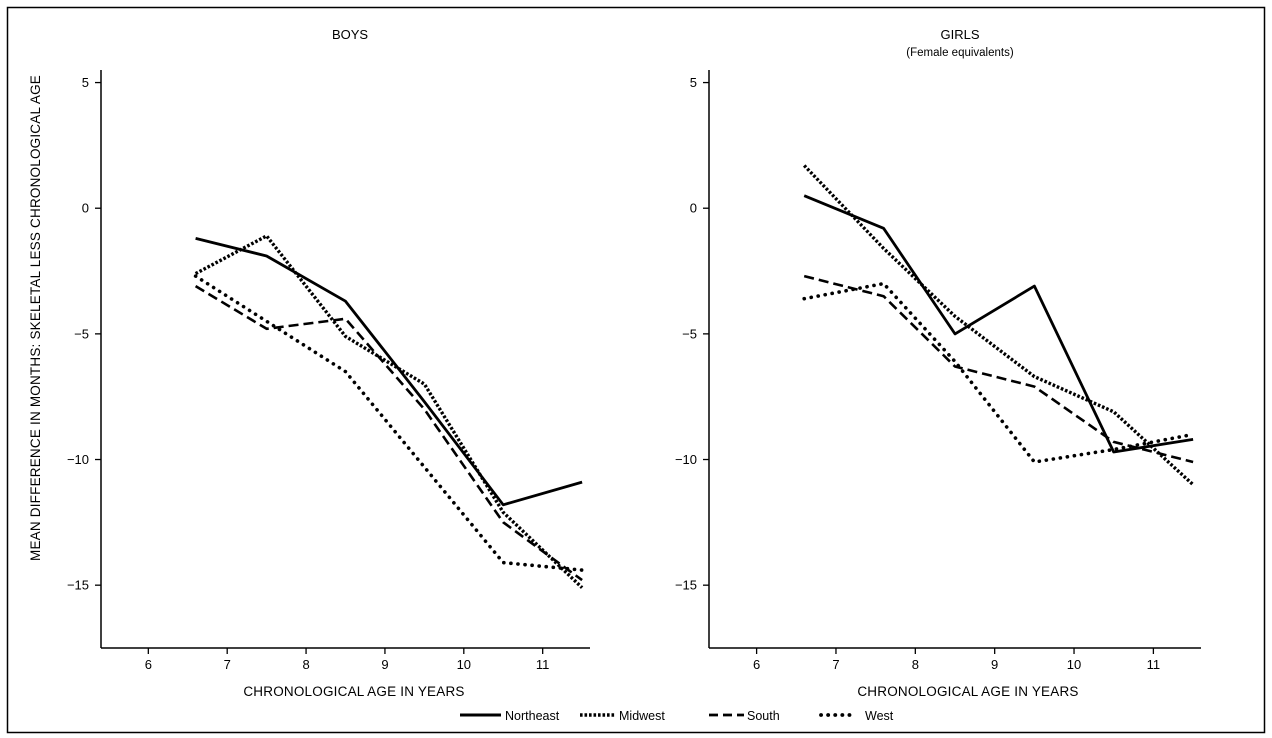 The width and height of the screenshot is (1272, 738). I want to click on boys-series-south, so click(388, 433).